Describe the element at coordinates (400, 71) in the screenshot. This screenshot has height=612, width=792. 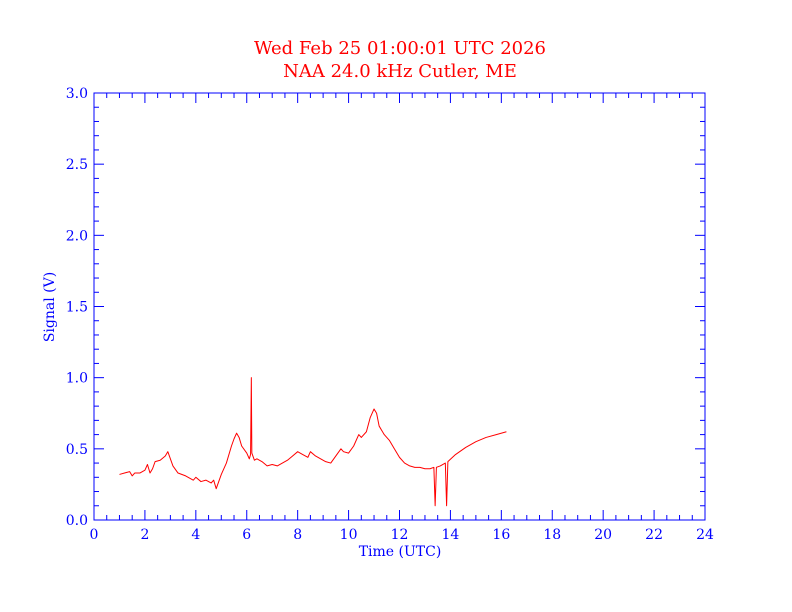
I see `chart-subtitle: NAA 24.0 kHz Cutler, ME` at that location.